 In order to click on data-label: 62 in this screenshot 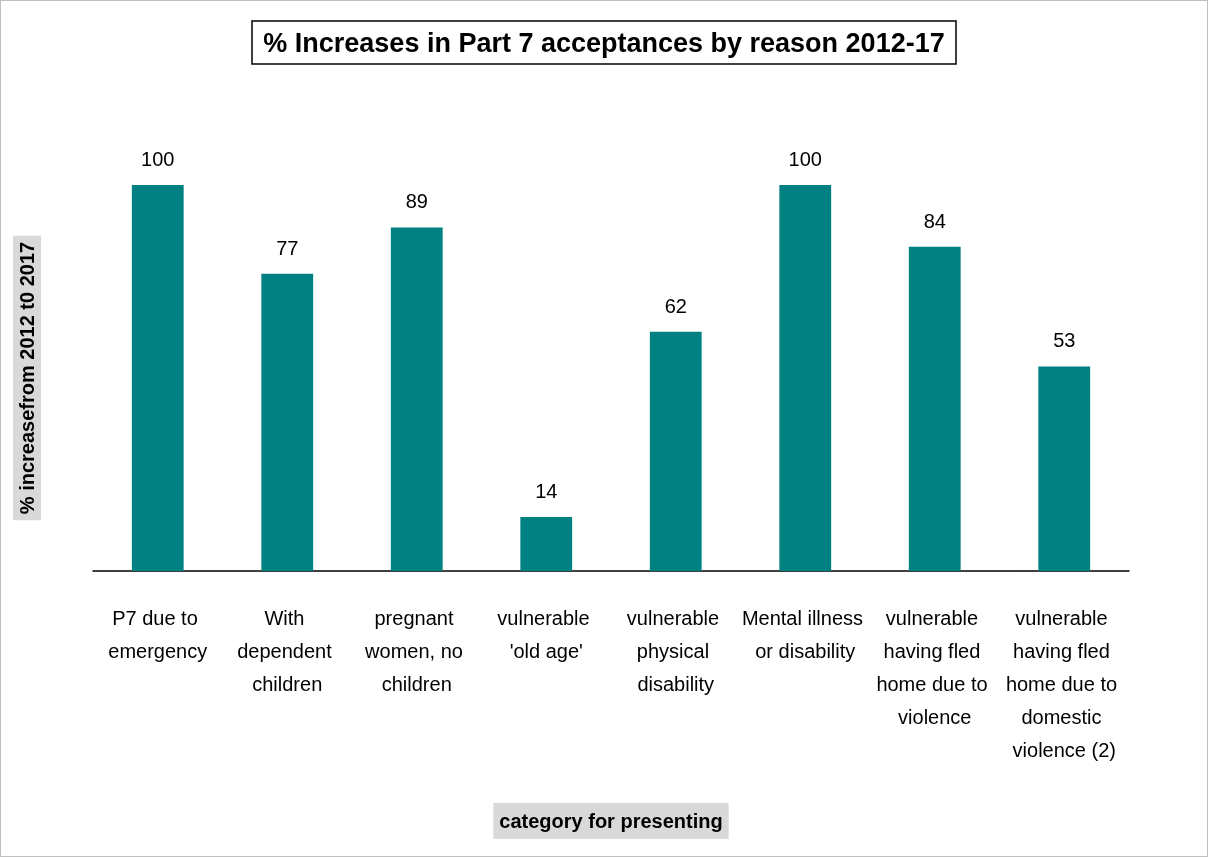, I will do `click(675, 305)`.